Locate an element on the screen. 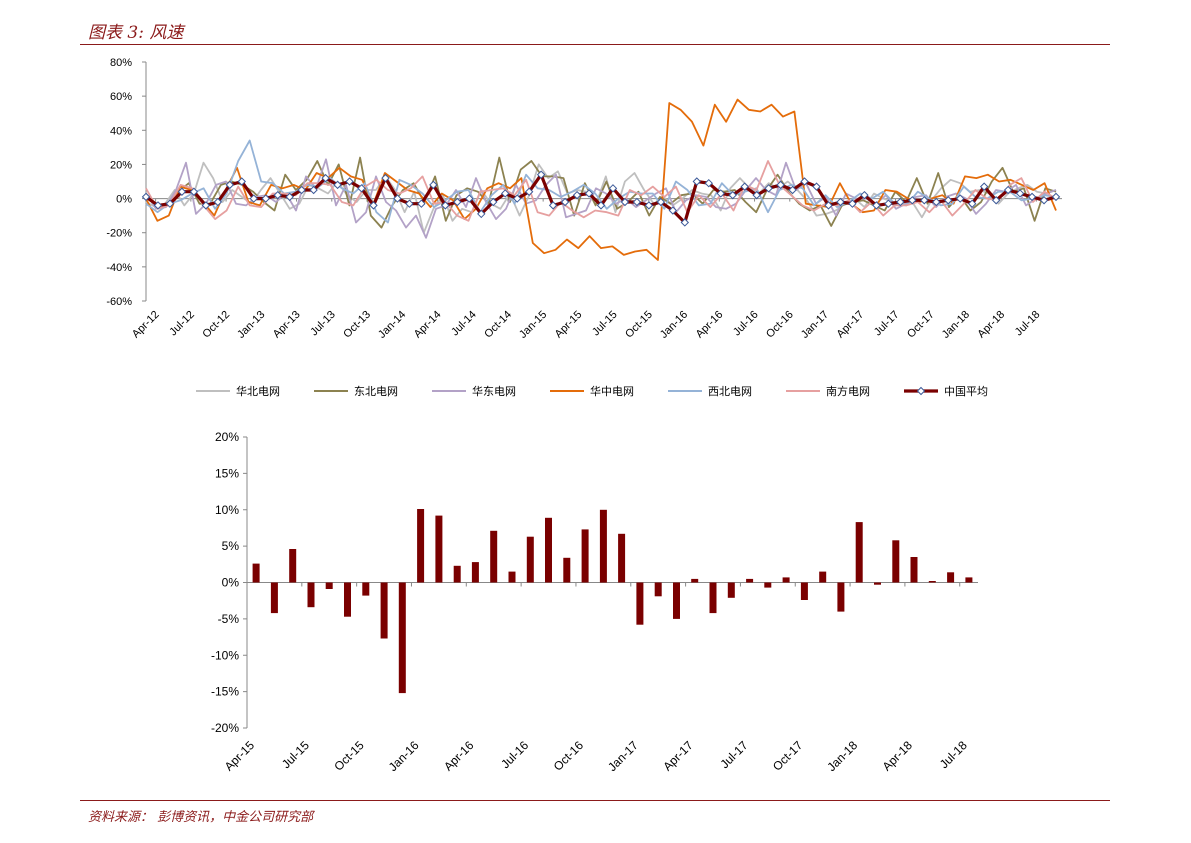  y-tick-label: 15% is located at coordinates (227, 473).